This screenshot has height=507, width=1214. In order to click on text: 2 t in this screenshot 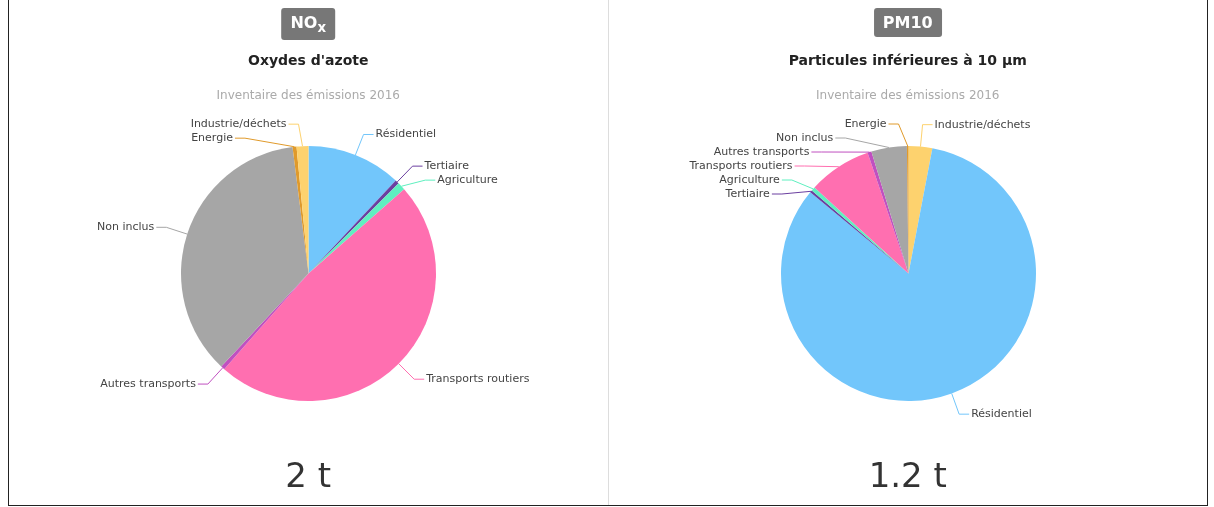, I will do `click(308, 475)`.